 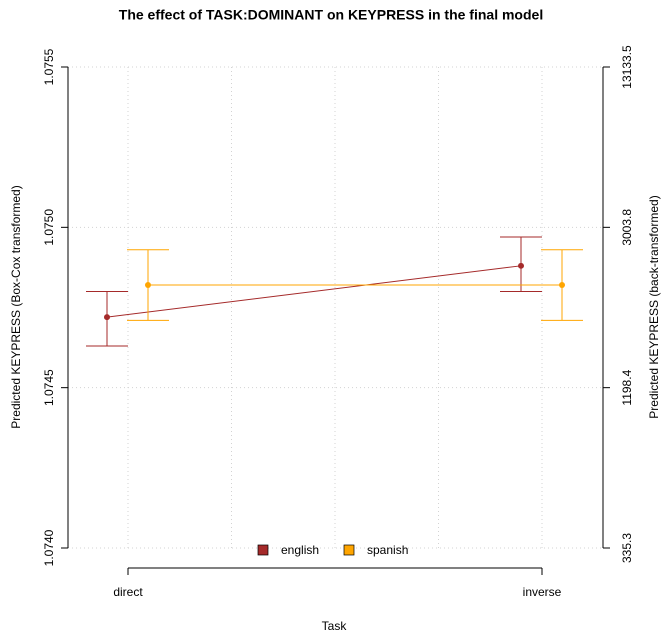 What do you see at coordinates (49, 547) in the screenshot?
I see `y-tick-label: 1.0740` at bounding box center [49, 547].